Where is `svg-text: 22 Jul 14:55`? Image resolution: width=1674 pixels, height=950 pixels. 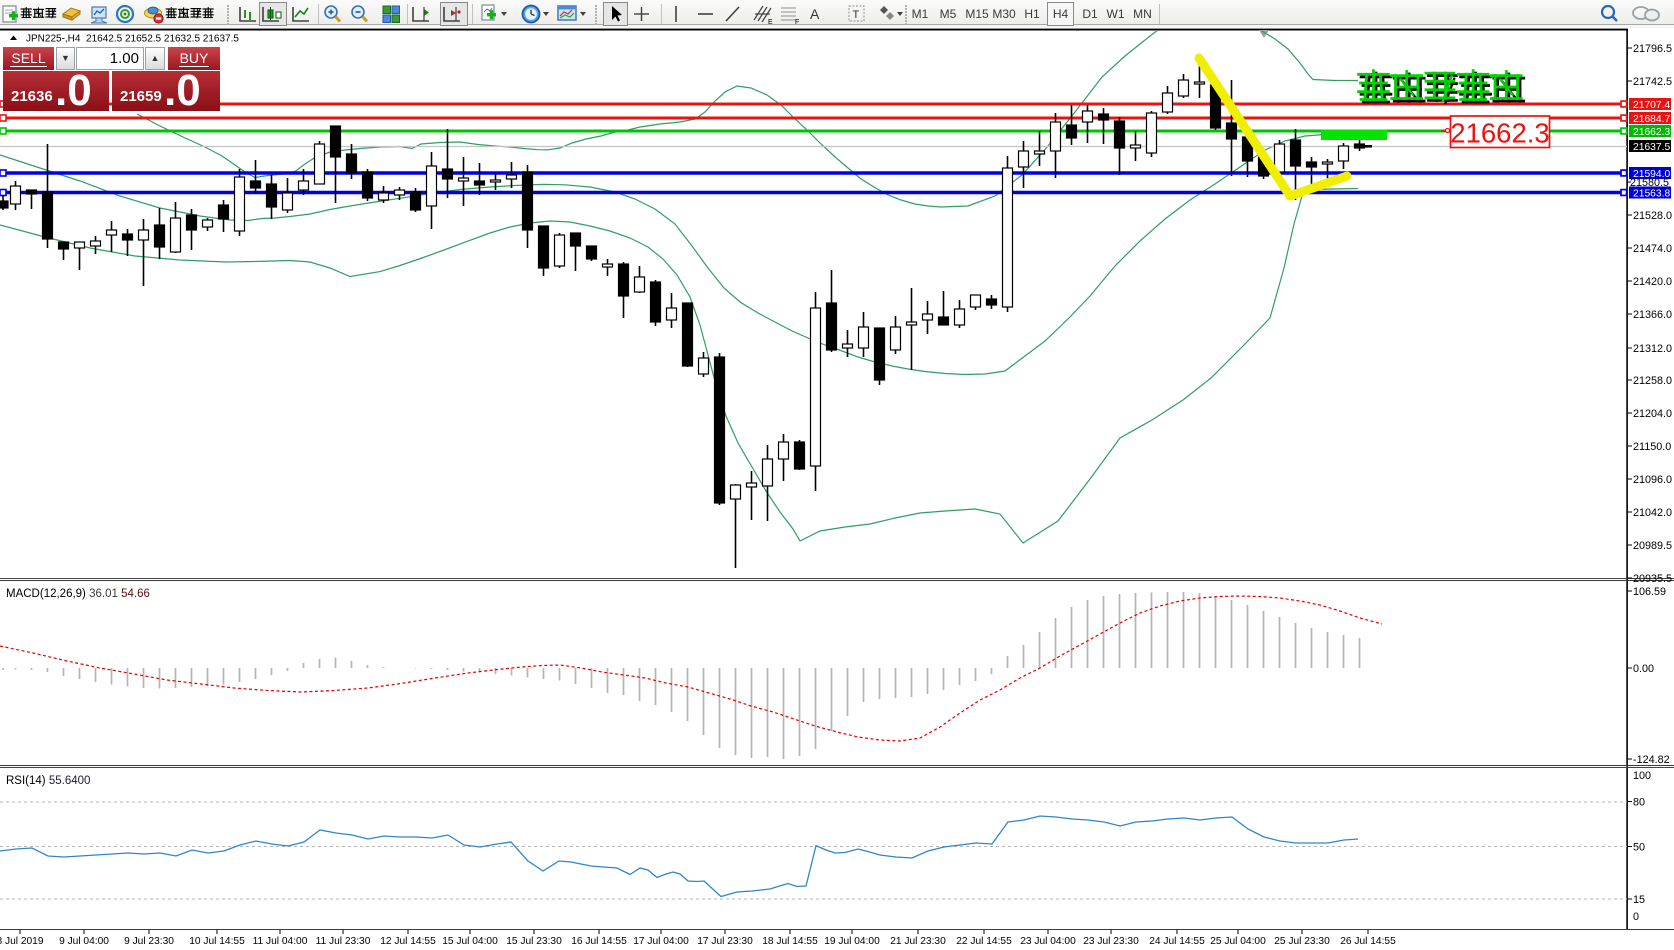 svg-text: 22 Jul 14:55 is located at coordinates (984, 941).